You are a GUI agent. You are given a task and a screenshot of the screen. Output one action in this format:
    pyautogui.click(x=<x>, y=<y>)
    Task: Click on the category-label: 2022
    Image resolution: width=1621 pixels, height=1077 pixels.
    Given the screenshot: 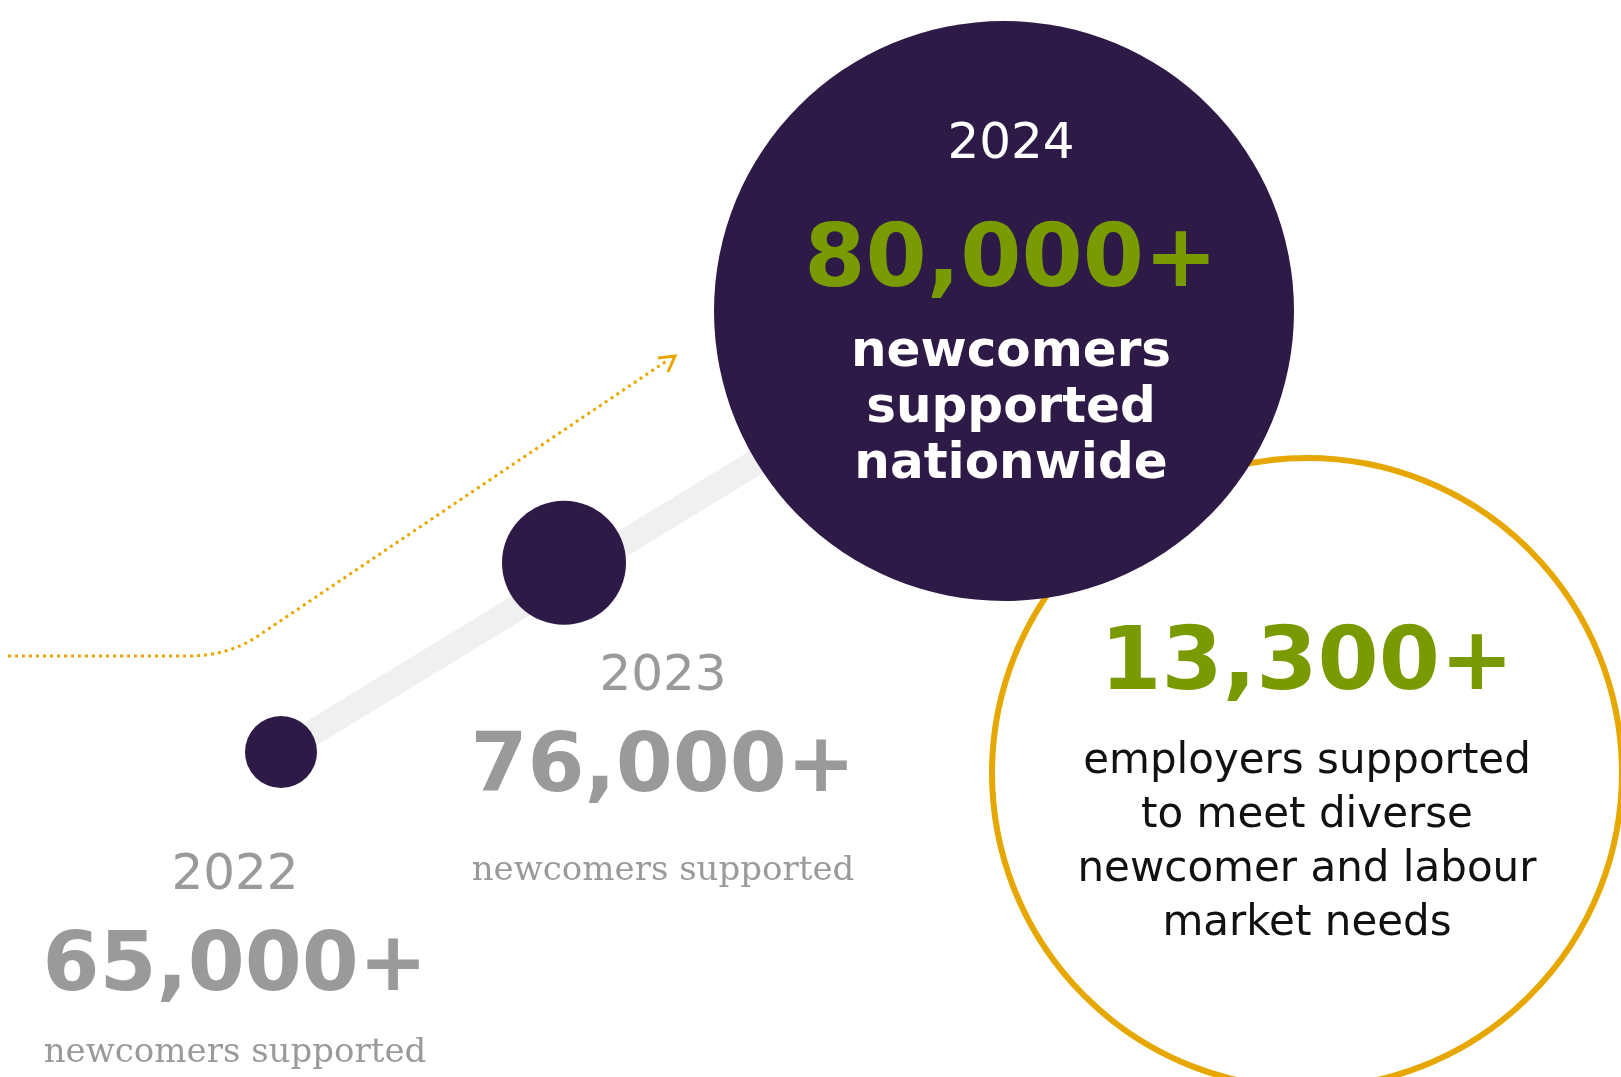 What is the action you would take?
    pyautogui.click(x=235, y=872)
    